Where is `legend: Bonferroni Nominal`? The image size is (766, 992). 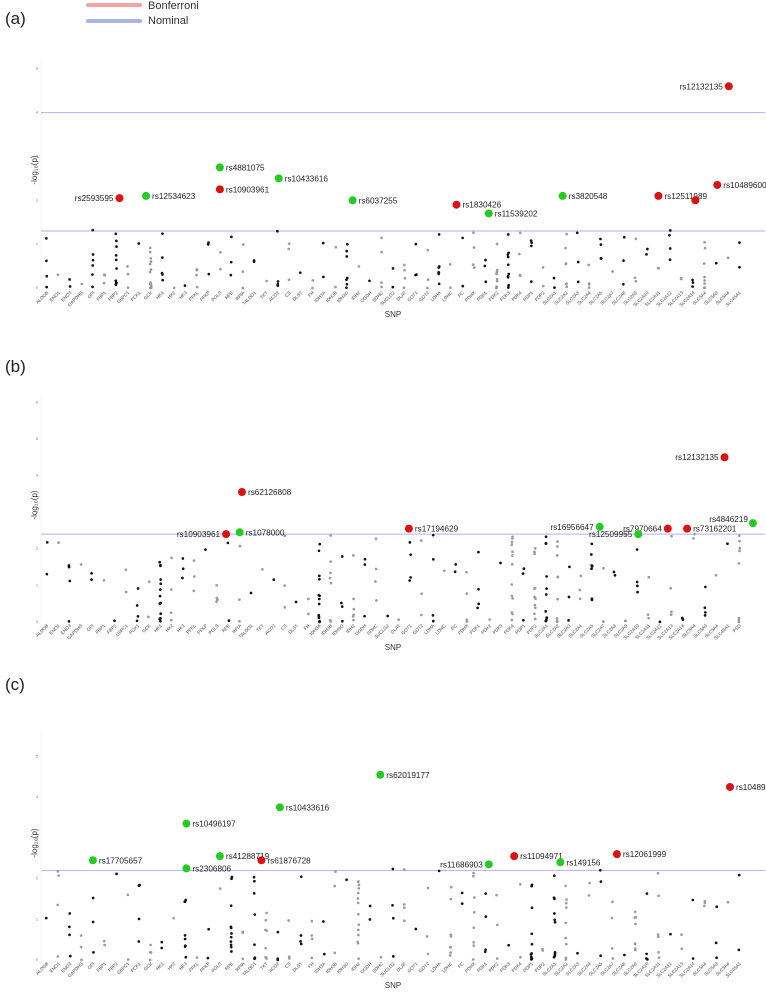
legend: Bonferroni Nominal is located at coordinates (142, 13).